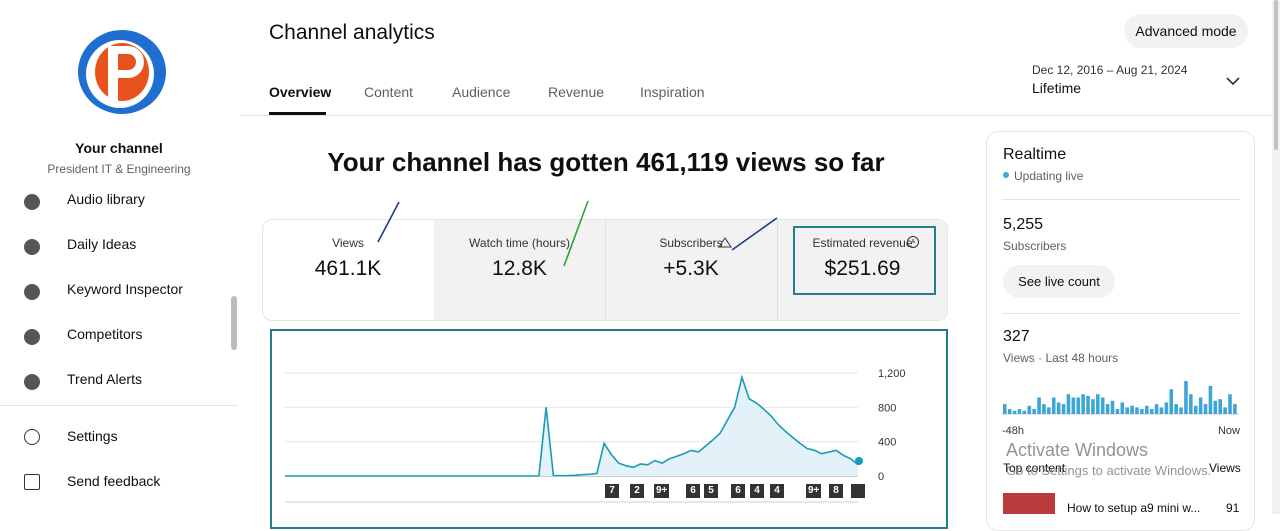 The width and height of the screenshot is (1280, 531). I want to click on channel-name: President IT & Engineering, so click(119, 169).